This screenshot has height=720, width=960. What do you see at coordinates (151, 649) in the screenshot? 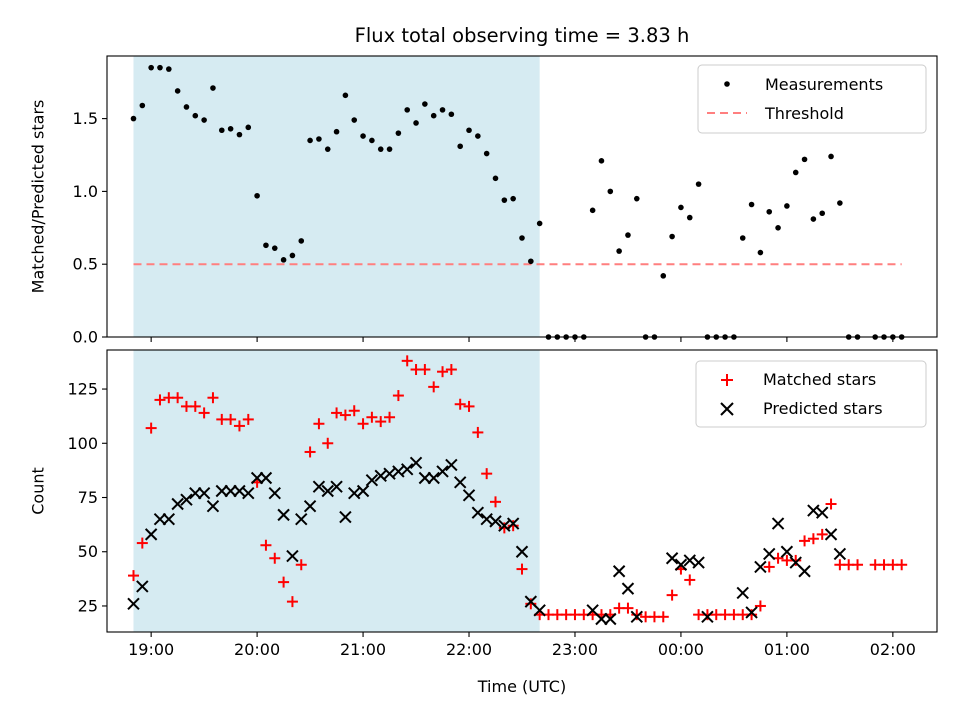
I see `bottom-x-tick-label: 19:00` at bounding box center [151, 649].